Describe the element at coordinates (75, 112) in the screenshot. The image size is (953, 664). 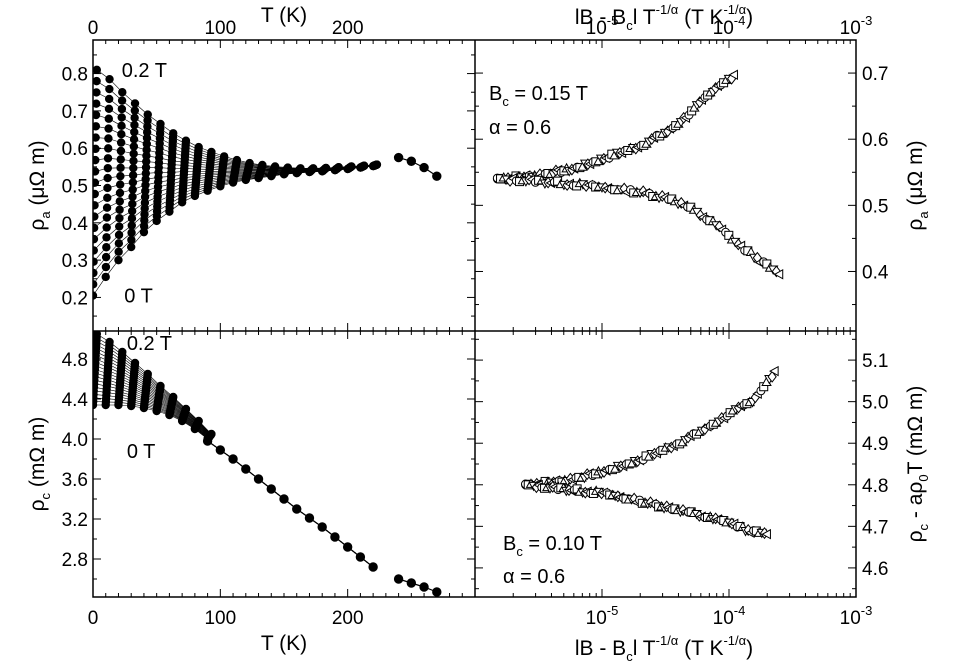
I see `y-tick-label: 0.7` at that location.